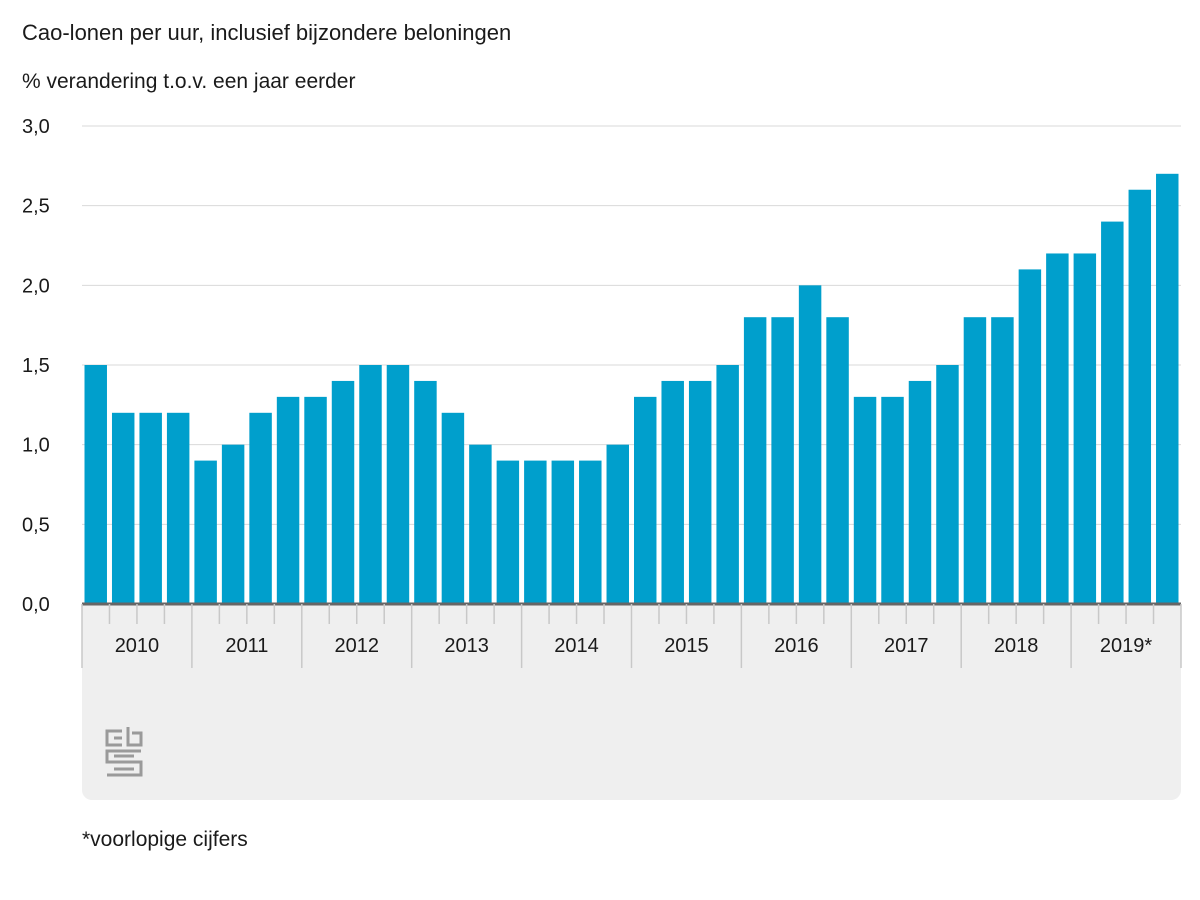 Image resolution: width=1200 pixels, height=900 pixels. Describe the element at coordinates (124, 752) in the screenshot. I see `cbs-logo-icon` at that location.